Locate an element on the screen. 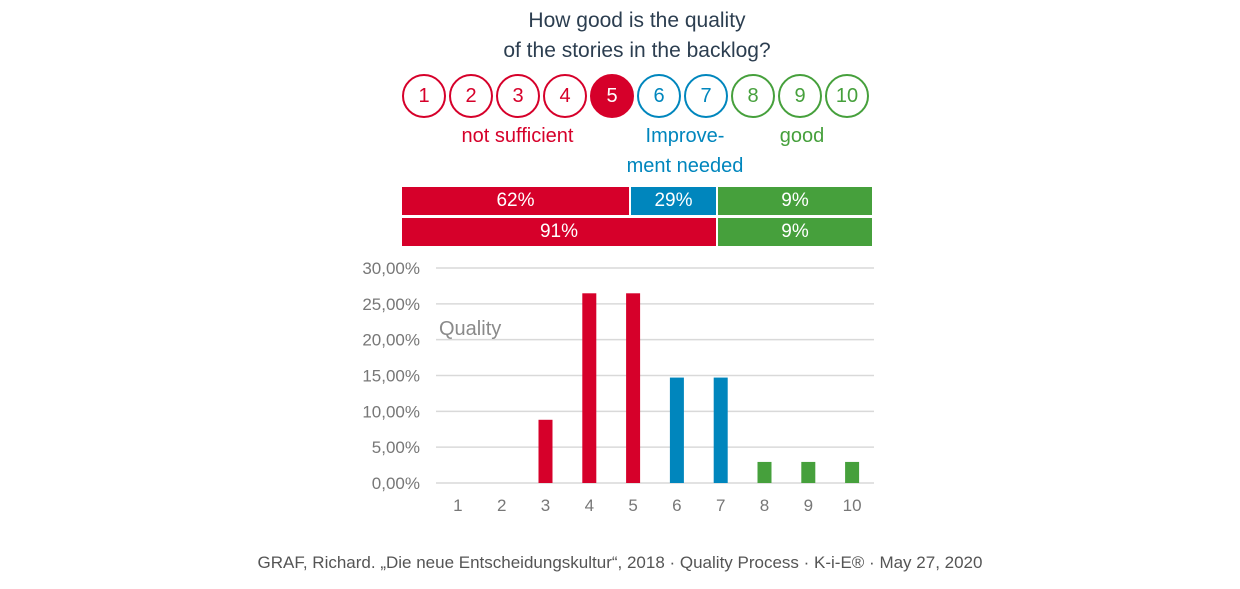 The width and height of the screenshot is (1240, 589). chart-title: Quality is located at coordinates (470, 329).